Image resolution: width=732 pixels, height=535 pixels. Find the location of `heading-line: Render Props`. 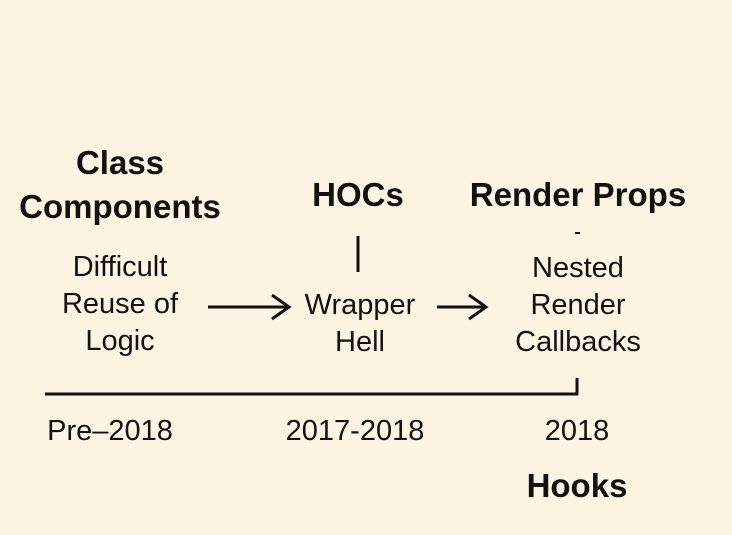

heading-line: Render Props is located at coordinates (578, 194).